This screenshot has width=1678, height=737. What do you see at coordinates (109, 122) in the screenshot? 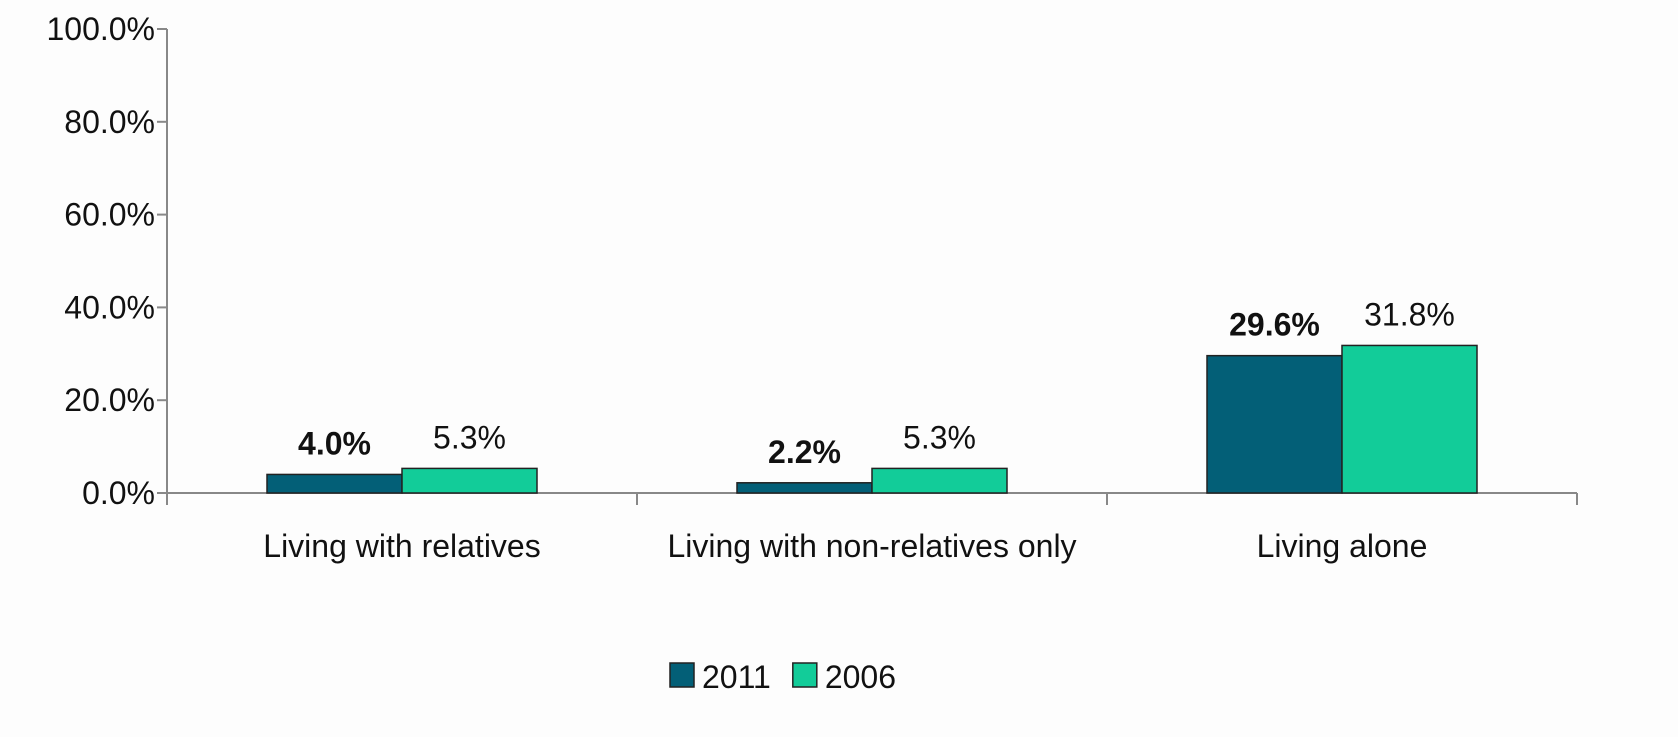
I see `y-tick-label: 80.0%` at bounding box center [109, 122].